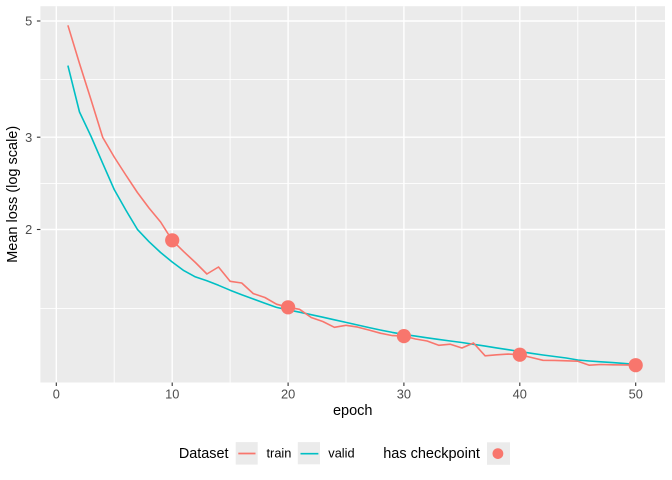  I want to click on svg-text: valid, so click(341, 452).